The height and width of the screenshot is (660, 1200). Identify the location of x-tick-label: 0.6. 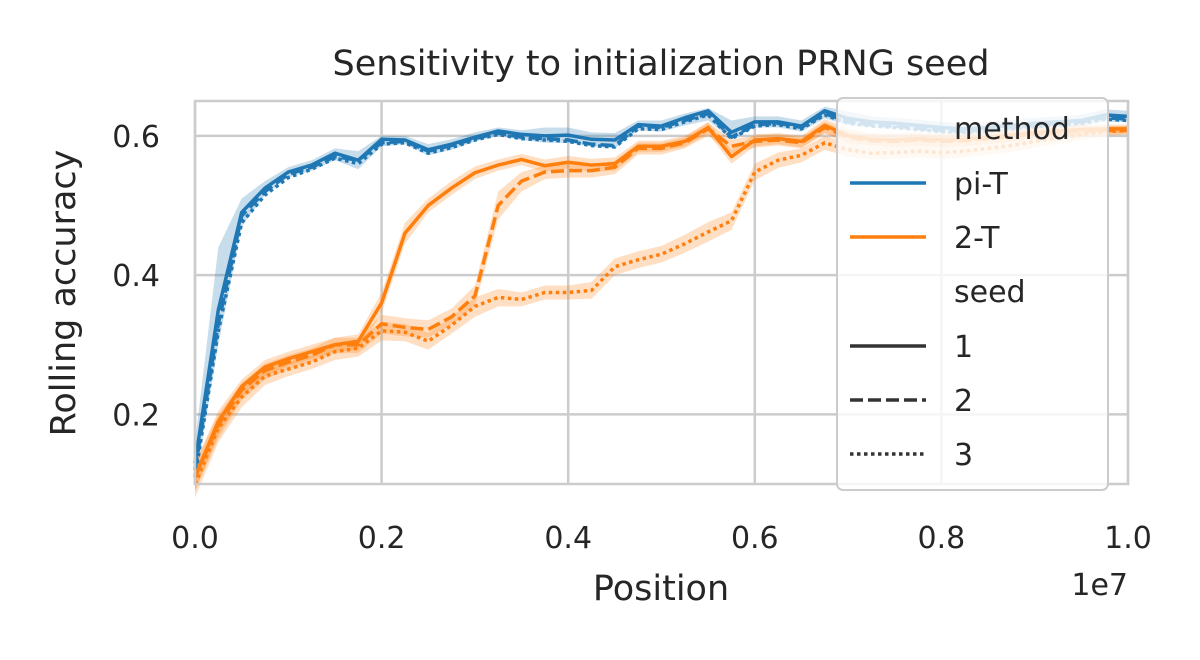
(755, 538).